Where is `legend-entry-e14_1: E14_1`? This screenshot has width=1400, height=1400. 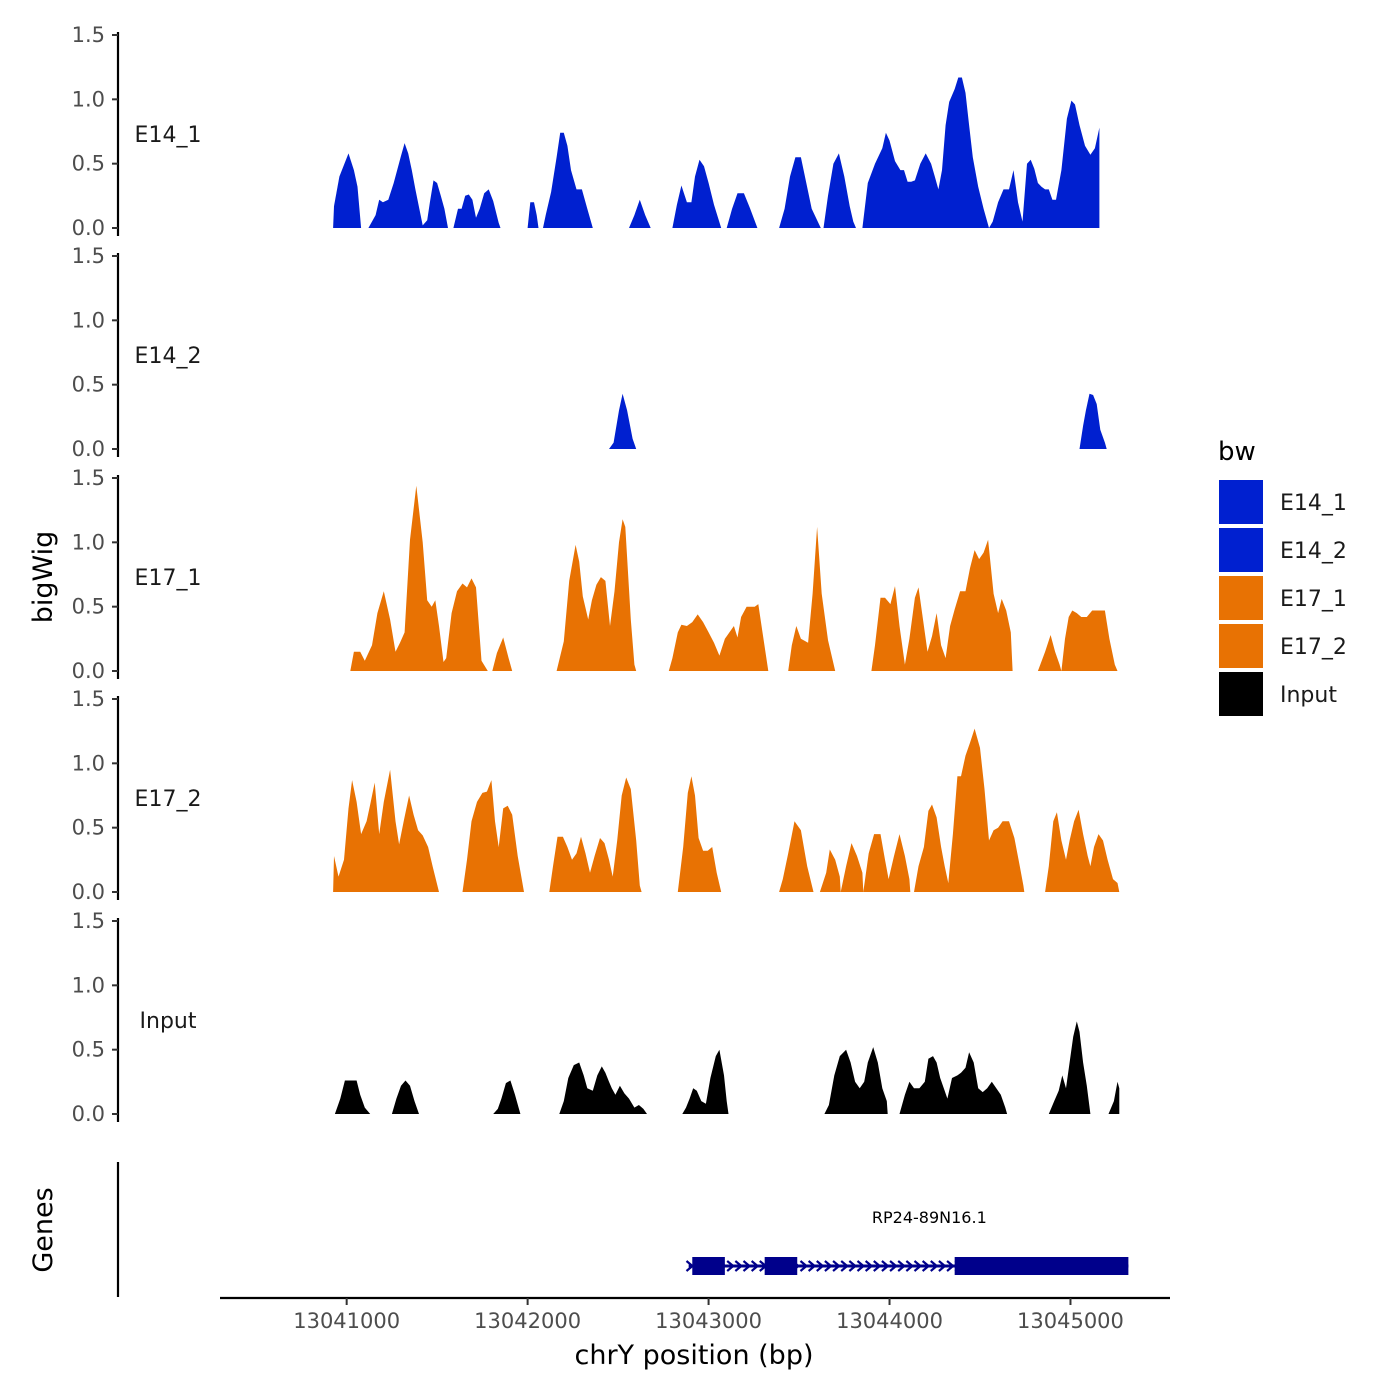 legend-entry-e14_1: E14_1 is located at coordinates (1283, 502).